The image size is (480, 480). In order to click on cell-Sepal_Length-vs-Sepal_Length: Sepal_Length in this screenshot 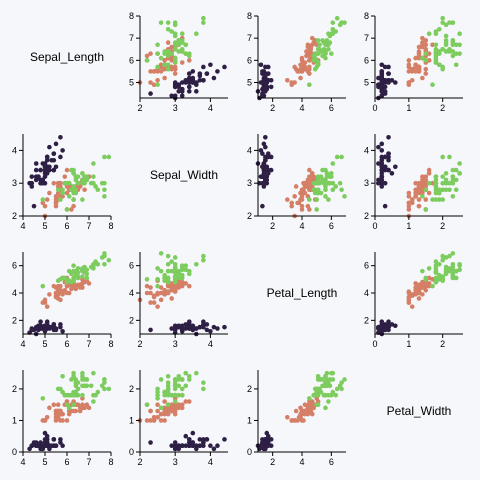, I will do `click(67, 57)`.